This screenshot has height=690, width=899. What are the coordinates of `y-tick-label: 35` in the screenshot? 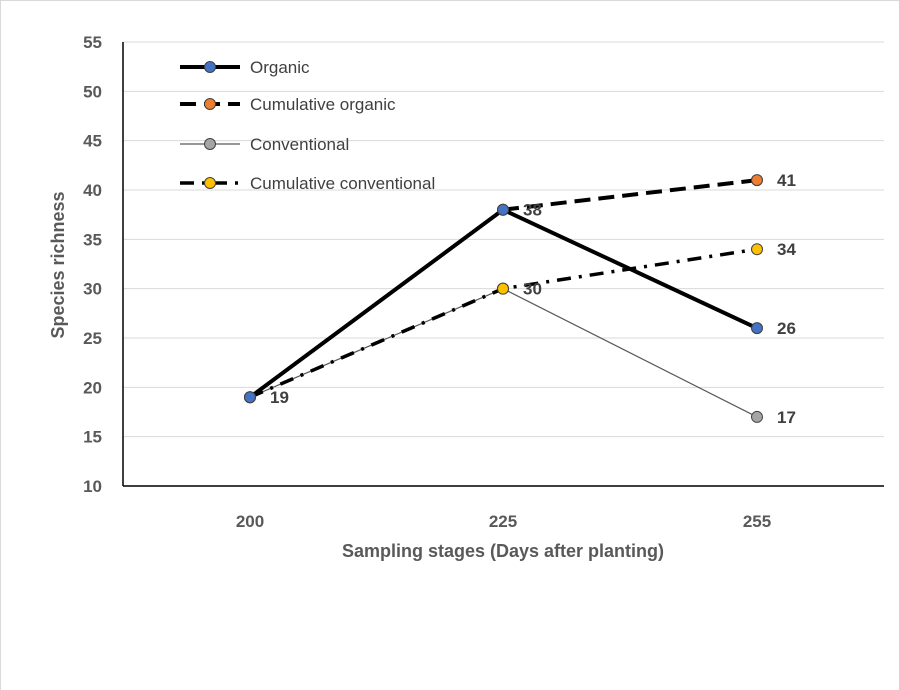 It's located at (92, 239).